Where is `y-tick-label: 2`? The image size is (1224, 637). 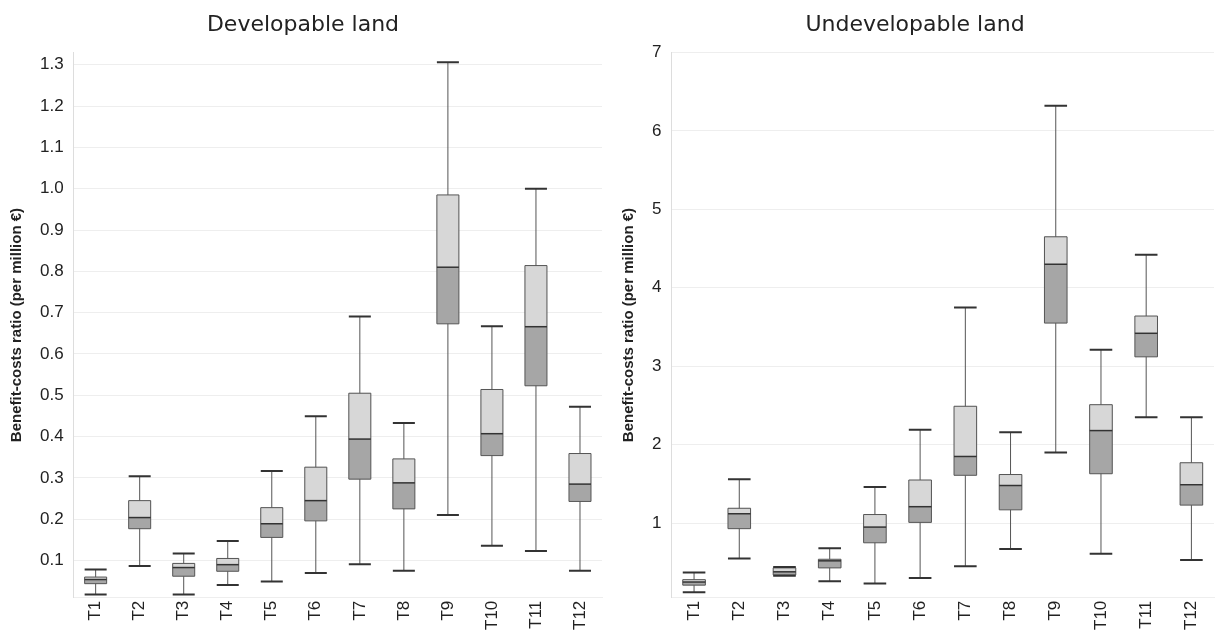
y-tick-label: 2 is located at coordinates (656, 444).